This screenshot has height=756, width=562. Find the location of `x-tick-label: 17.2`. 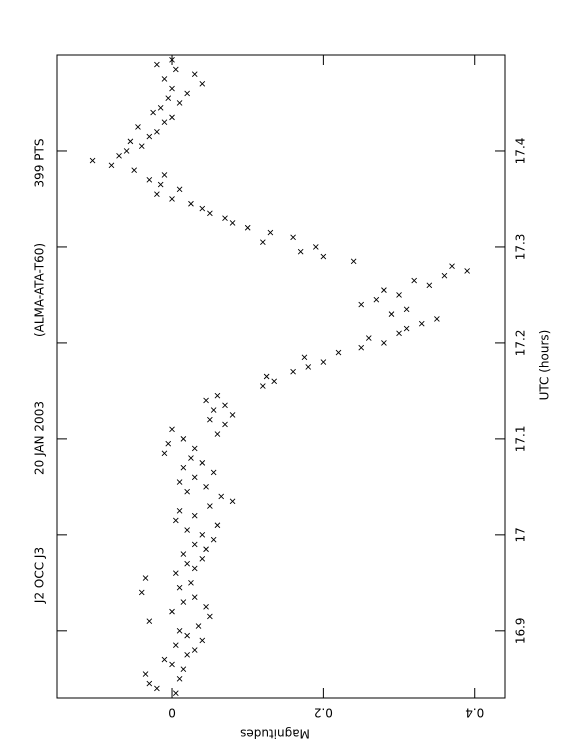

x-tick-label: 17.2 is located at coordinates (521, 343).